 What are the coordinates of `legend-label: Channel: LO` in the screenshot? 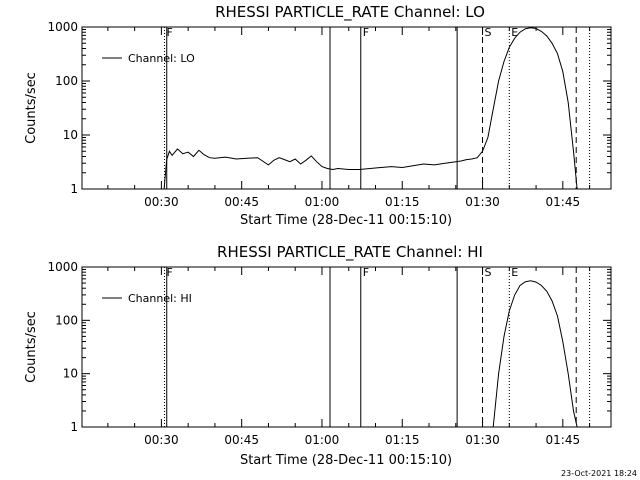 It's located at (161, 58).